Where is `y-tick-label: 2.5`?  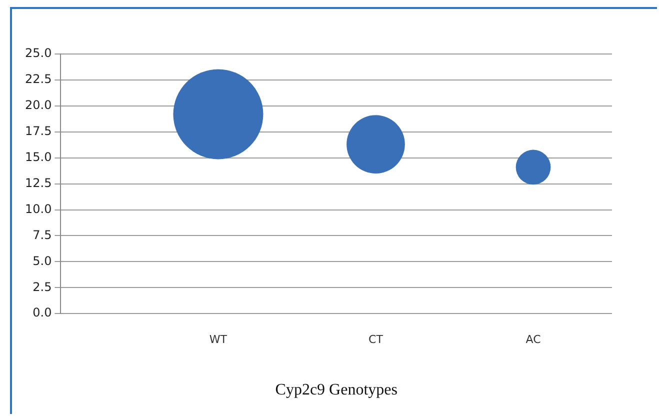
y-tick-label: 2.5 is located at coordinates (42, 287).